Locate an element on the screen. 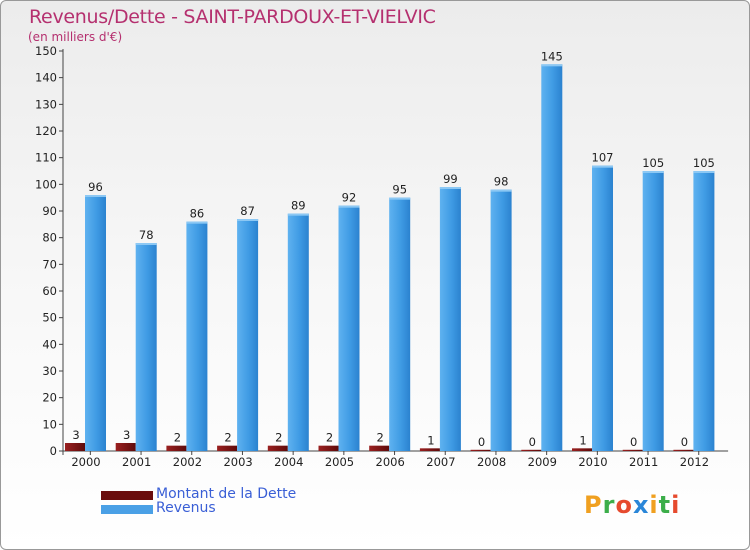  y-tick-label: 100 is located at coordinates (46, 184).